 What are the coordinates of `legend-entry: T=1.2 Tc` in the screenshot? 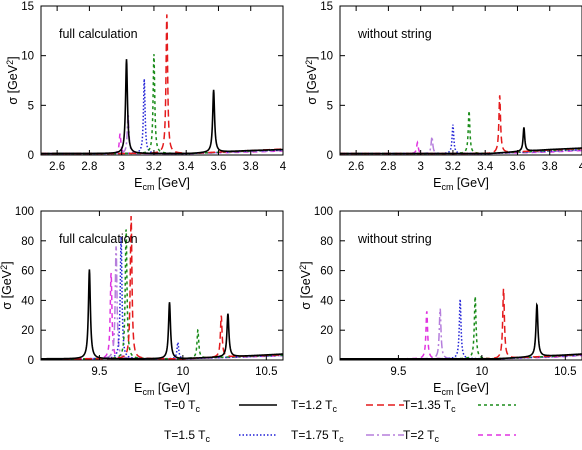 It's located at (347, 406).